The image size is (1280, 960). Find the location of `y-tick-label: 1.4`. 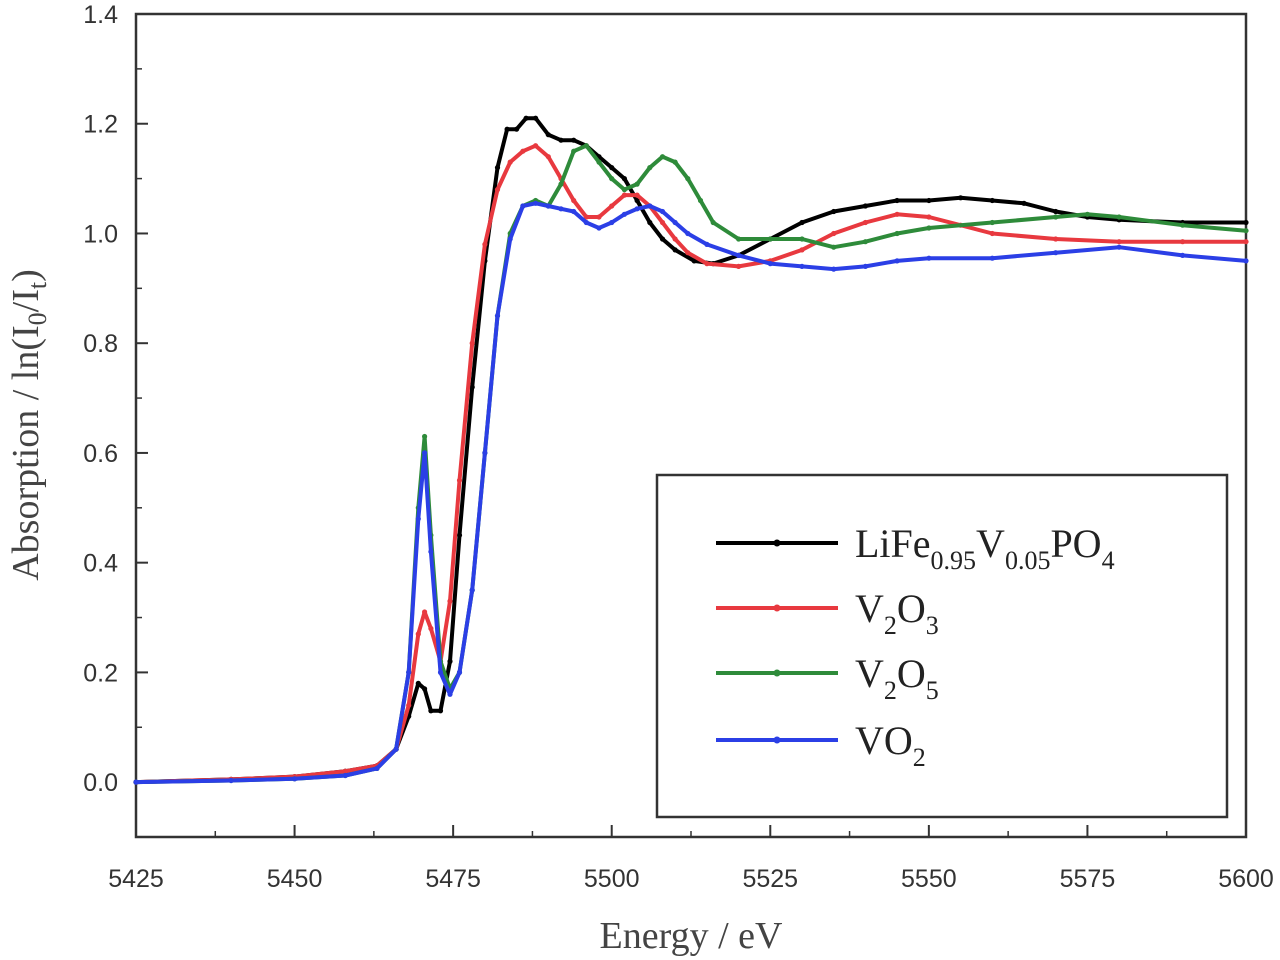

y-tick-label: 1.4 is located at coordinates (100, 15).